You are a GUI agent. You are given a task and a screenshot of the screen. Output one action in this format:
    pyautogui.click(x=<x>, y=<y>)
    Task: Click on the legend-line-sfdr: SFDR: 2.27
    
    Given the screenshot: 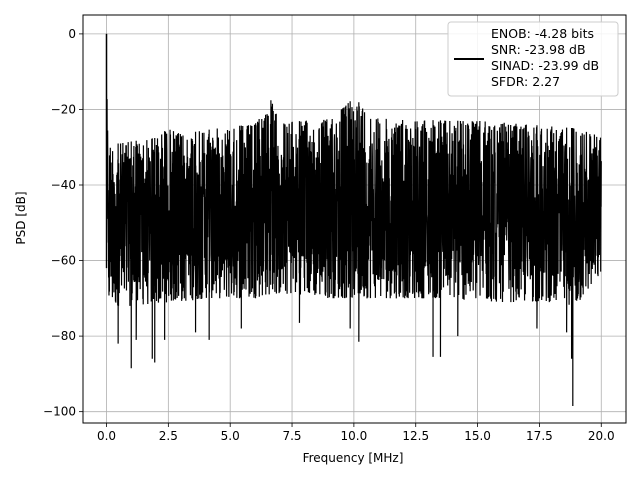 What is the action you would take?
    pyautogui.click(x=525, y=81)
    